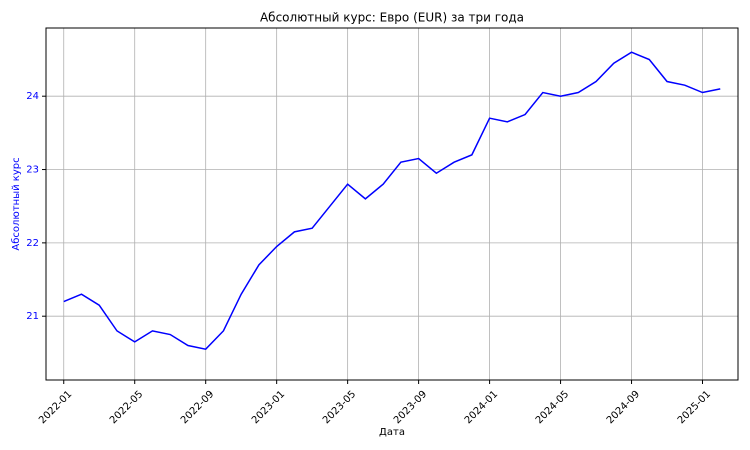 This screenshot has width=750, height=450. I want to click on y-tick-label: 22, so click(32, 243).